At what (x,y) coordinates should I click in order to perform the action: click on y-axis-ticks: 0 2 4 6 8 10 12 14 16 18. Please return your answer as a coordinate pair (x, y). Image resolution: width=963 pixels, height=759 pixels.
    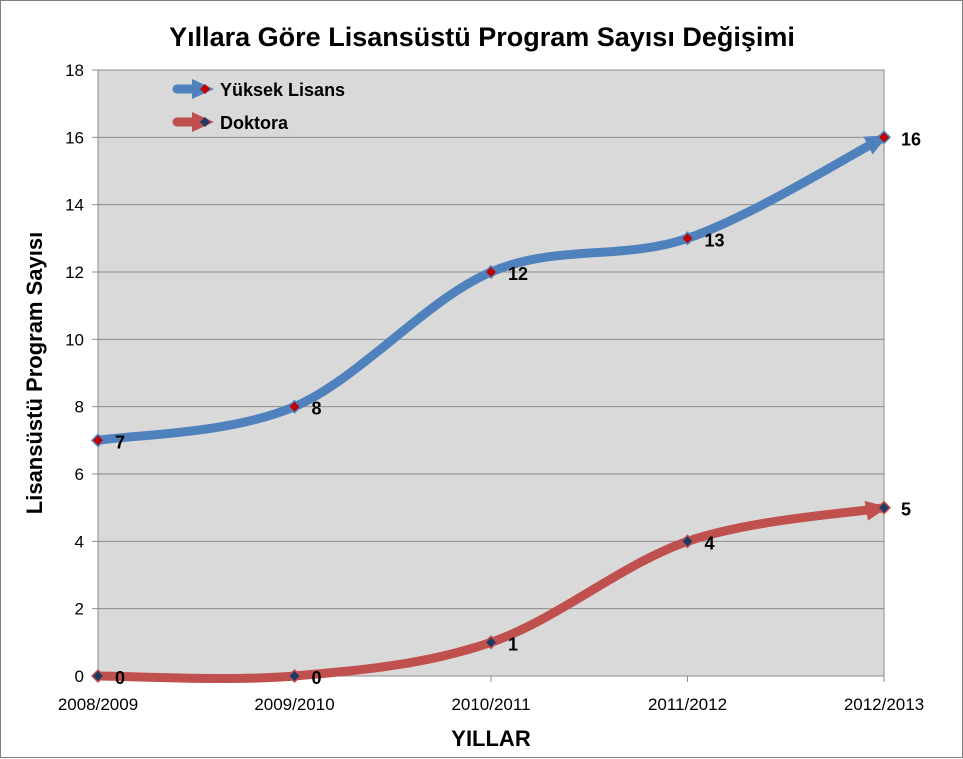
    Looking at the image, I should click on (81, 373).